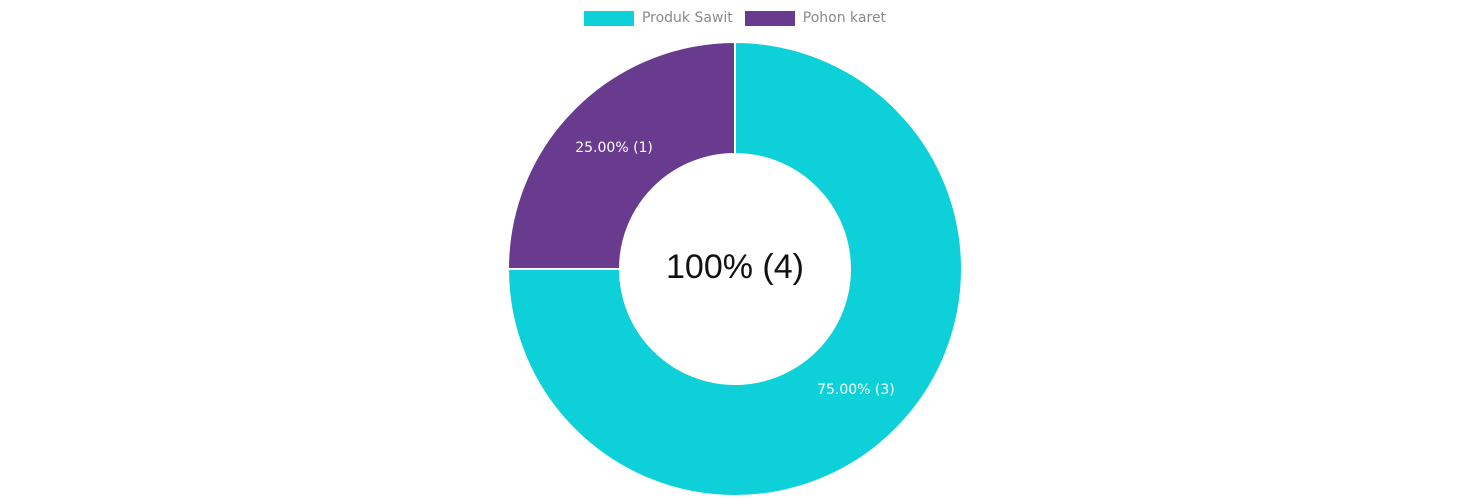  I want to click on slice-label-produk-sawit: 75.00% (3), so click(856, 390).